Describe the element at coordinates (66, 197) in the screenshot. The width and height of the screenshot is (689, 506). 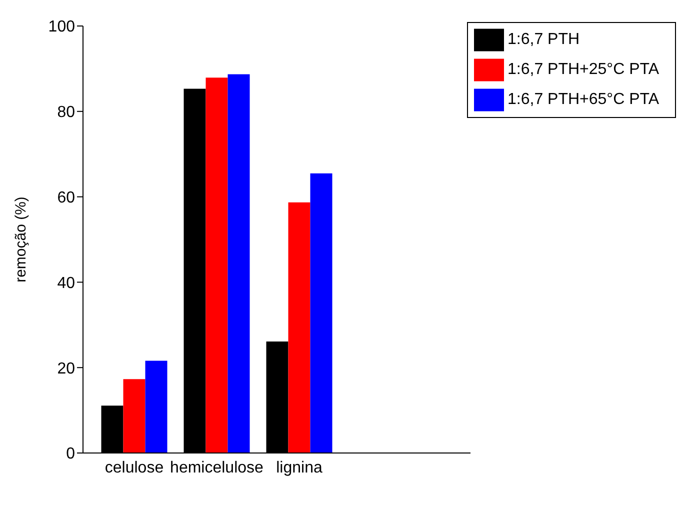
I see `y-tick-label: 60` at that location.